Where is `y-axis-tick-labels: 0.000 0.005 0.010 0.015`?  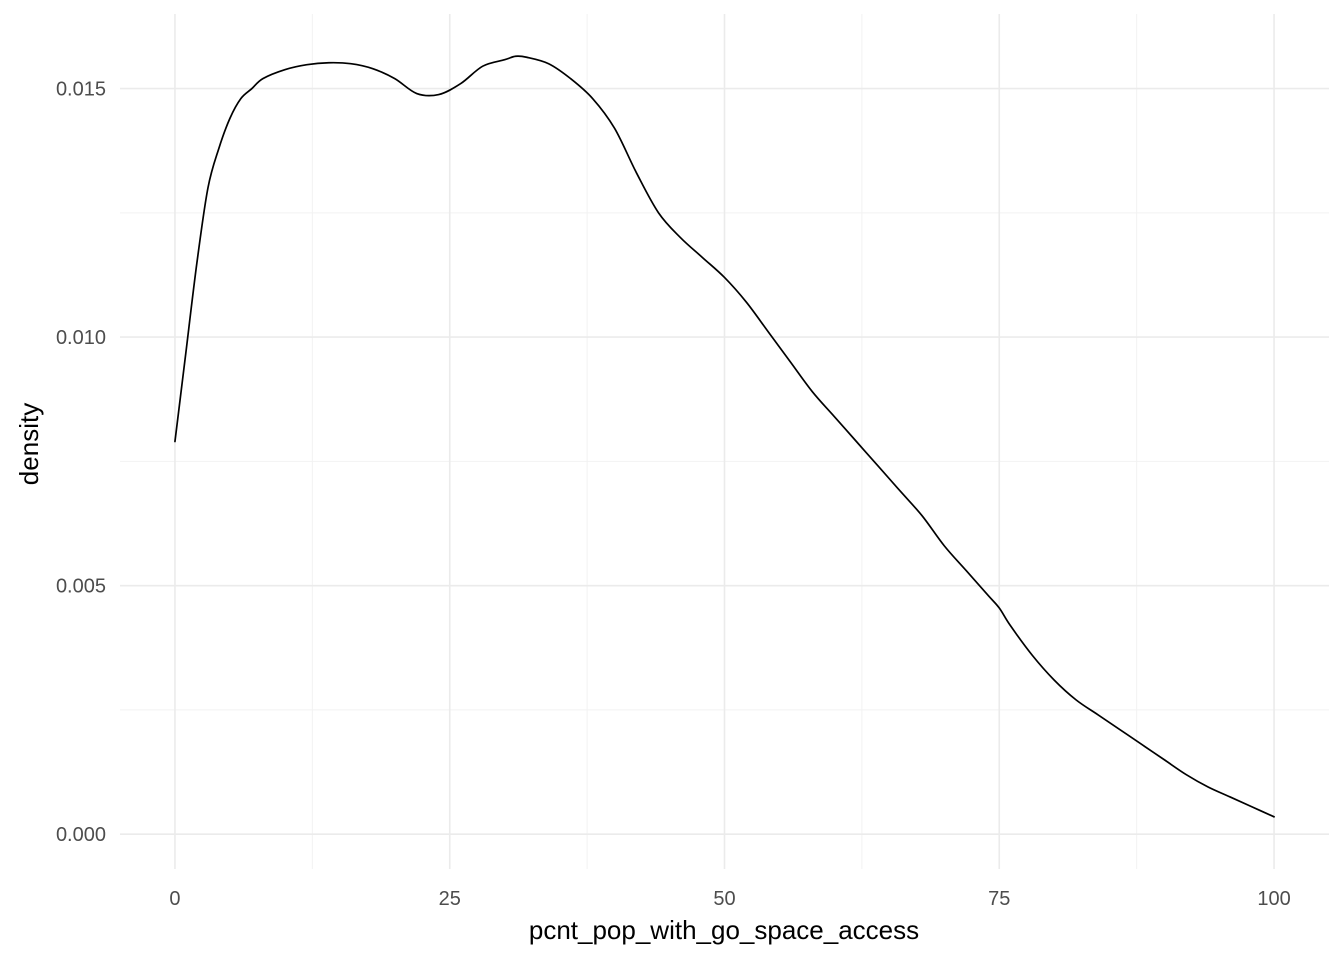 y-axis-tick-labels: 0.000 0.005 0.010 0.015 is located at coordinates (81, 463).